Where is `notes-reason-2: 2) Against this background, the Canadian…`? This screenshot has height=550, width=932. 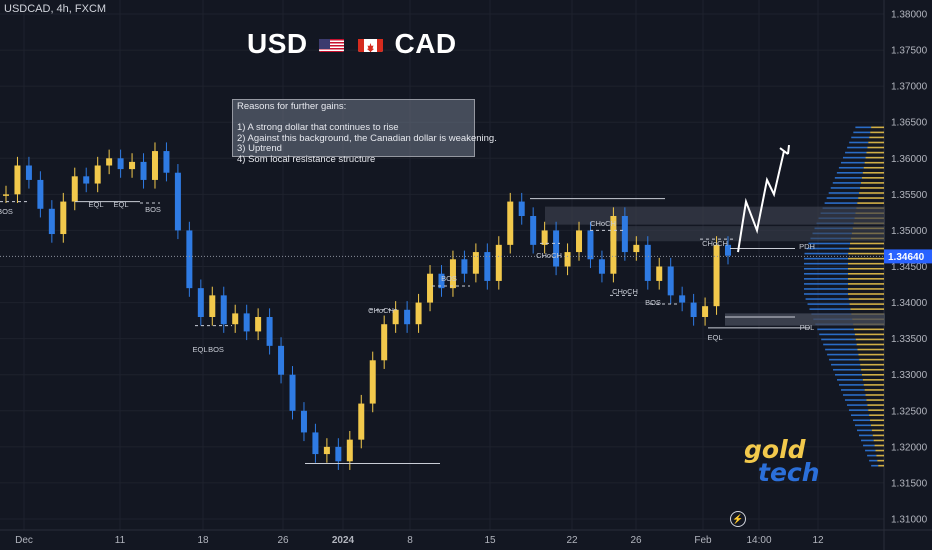 notes-reason-2: 2) Against this background, the Canadian… is located at coordinates (367, 138).